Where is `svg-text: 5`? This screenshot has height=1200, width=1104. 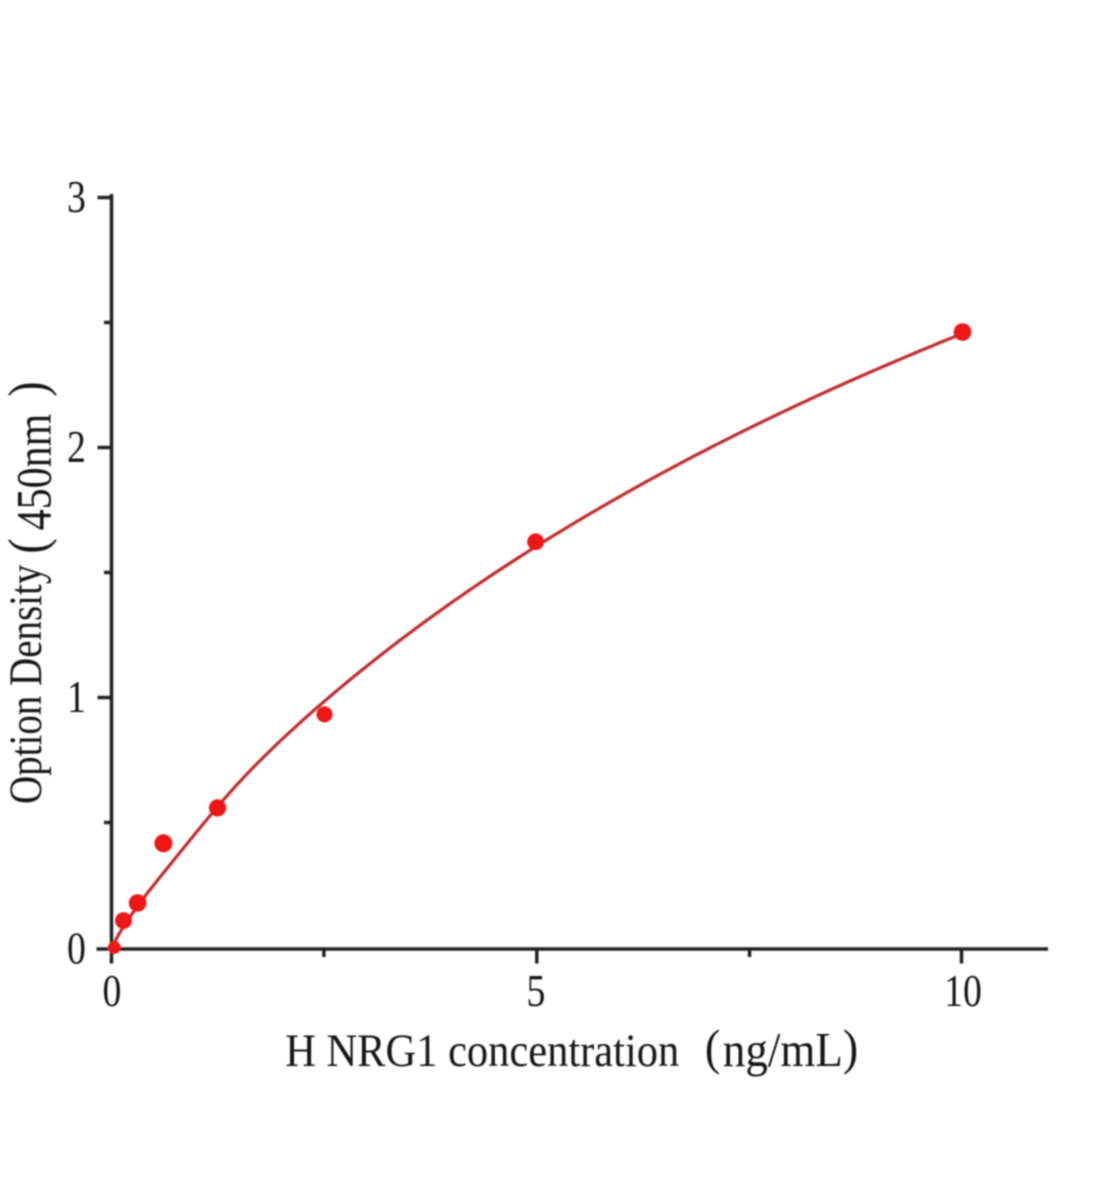 svg-text: 5 is located at coordinates (536, 991).